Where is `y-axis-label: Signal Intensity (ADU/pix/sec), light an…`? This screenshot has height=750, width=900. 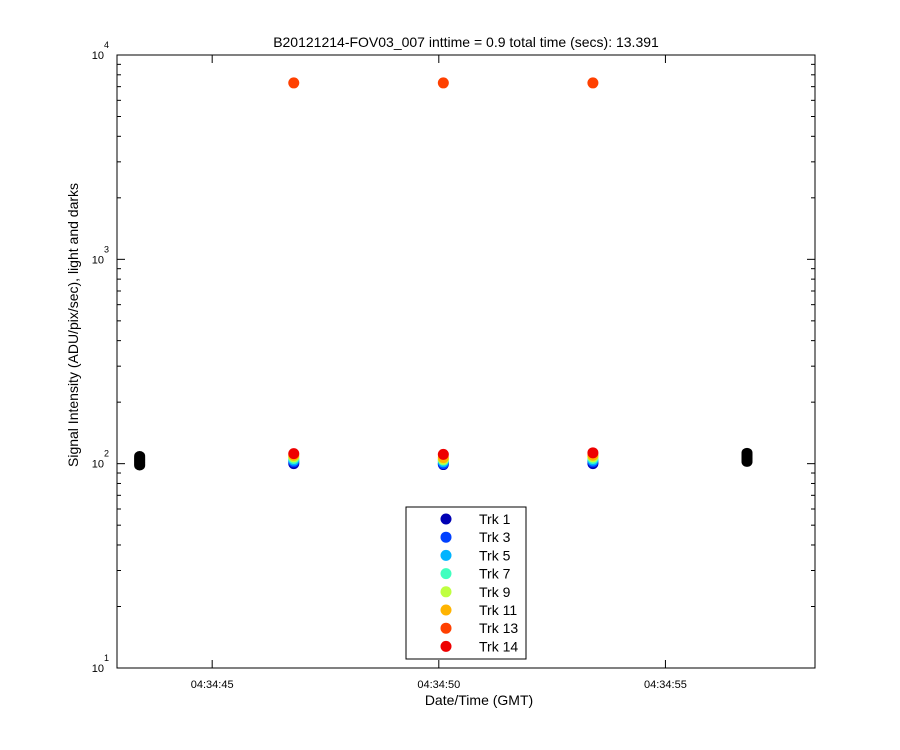
y-axis-label: Signal Intensity (ADU/pix/sec), light an… is located at coordinates (73, 325).